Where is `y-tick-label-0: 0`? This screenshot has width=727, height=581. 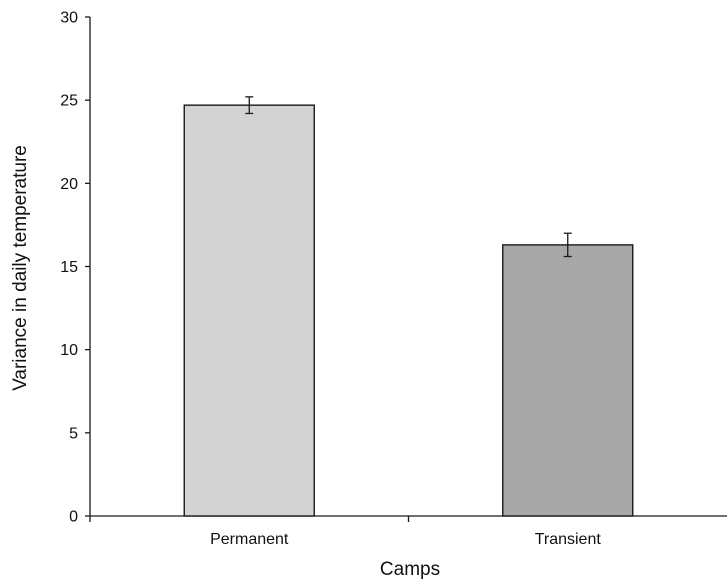 y-tick-label-0: 0 is located at coordinates (73, 517).